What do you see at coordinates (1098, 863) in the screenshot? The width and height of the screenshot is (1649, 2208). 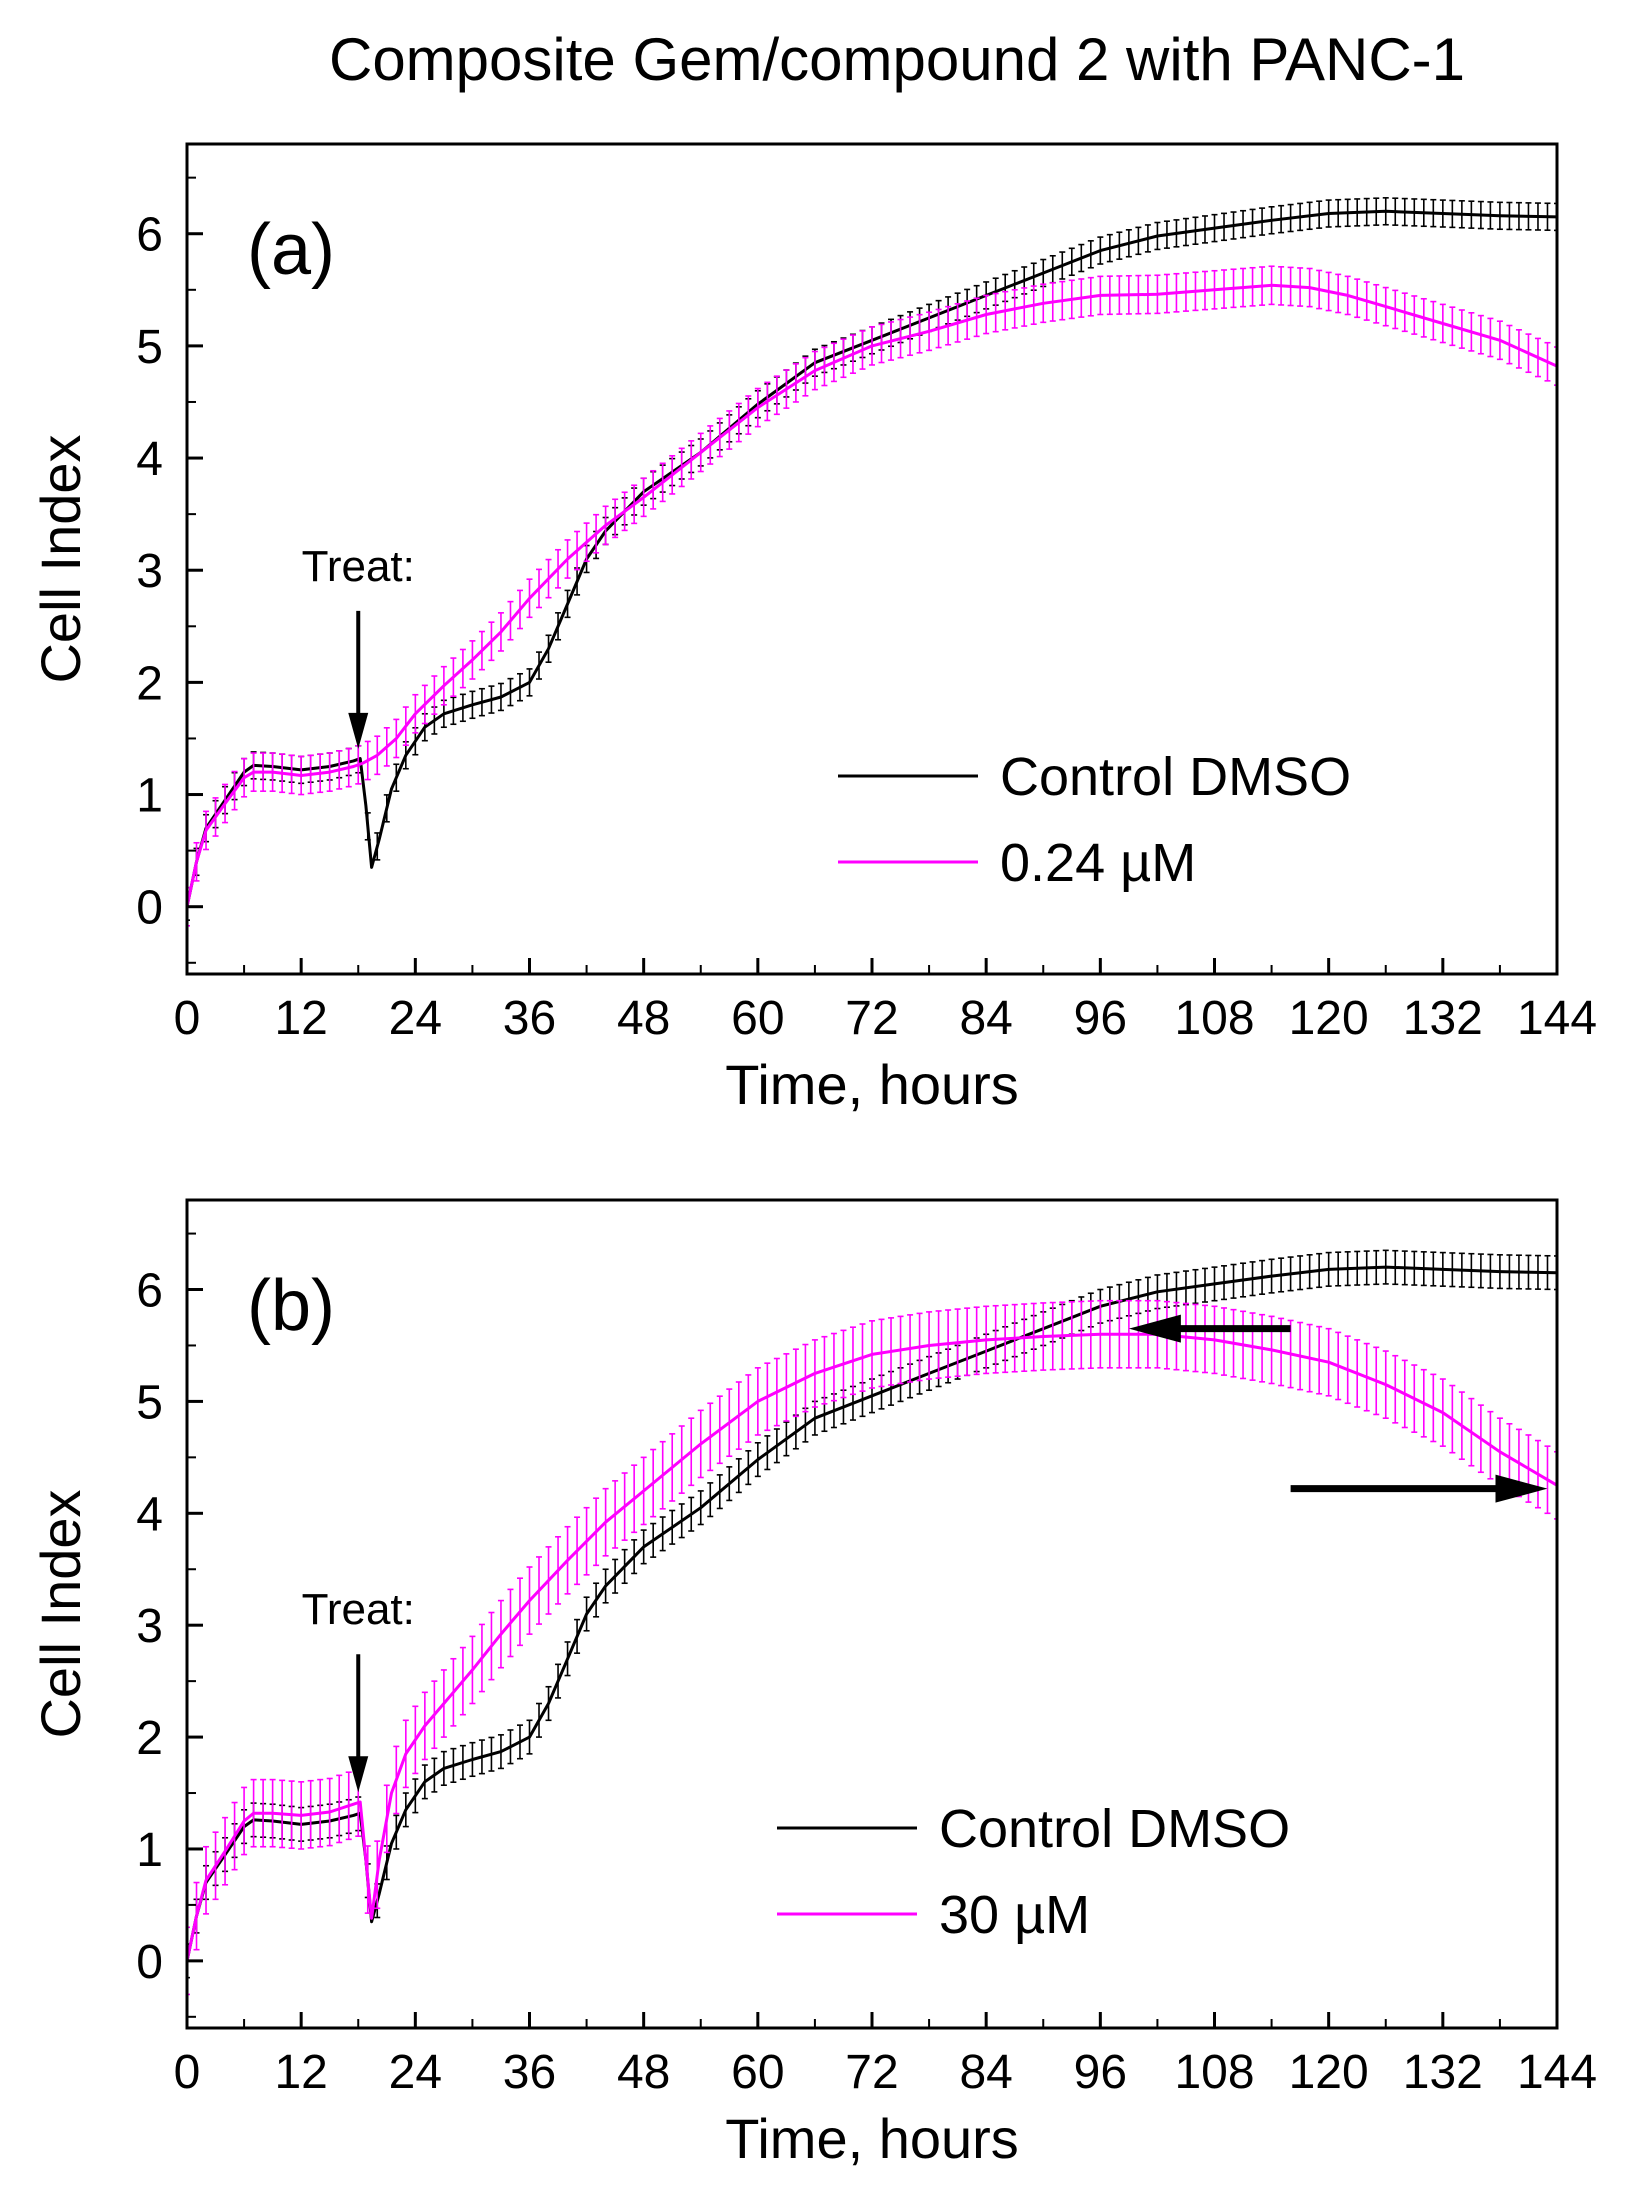 I see `legend-label: 0.24 µM` at bounding box center [1098, 863].